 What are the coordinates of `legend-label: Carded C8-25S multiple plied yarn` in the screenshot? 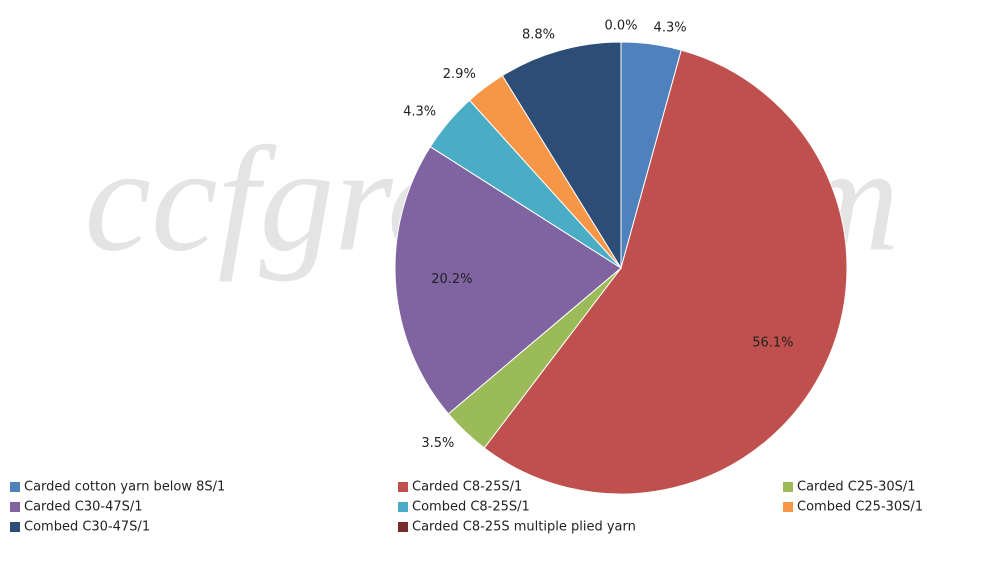 It's located at (524, 527).